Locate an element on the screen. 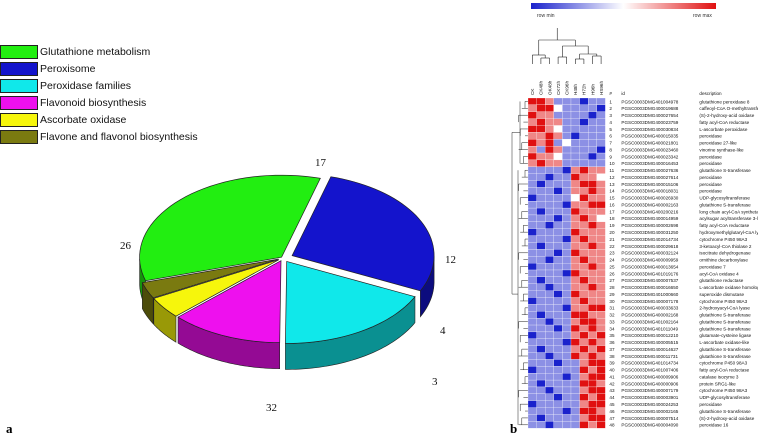 This screenshot has height=438, width=758. row-id: PGSC0003DMG400023460 is located at coordinates (649, 149).